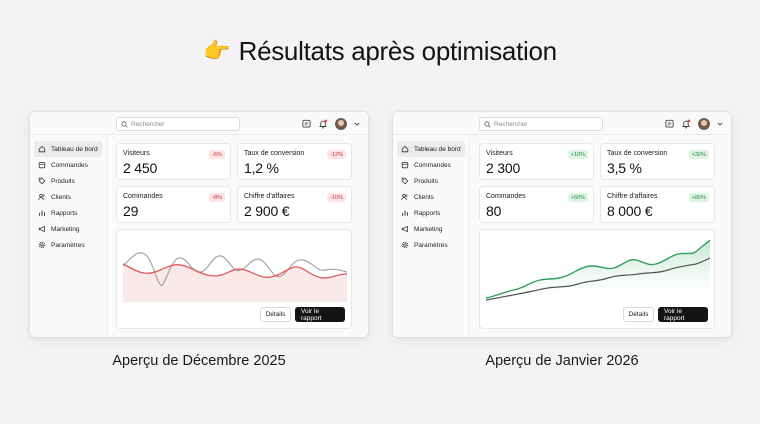 This screenshot has width=760, height=424. I want to click on home-icon, so click(405, 149).